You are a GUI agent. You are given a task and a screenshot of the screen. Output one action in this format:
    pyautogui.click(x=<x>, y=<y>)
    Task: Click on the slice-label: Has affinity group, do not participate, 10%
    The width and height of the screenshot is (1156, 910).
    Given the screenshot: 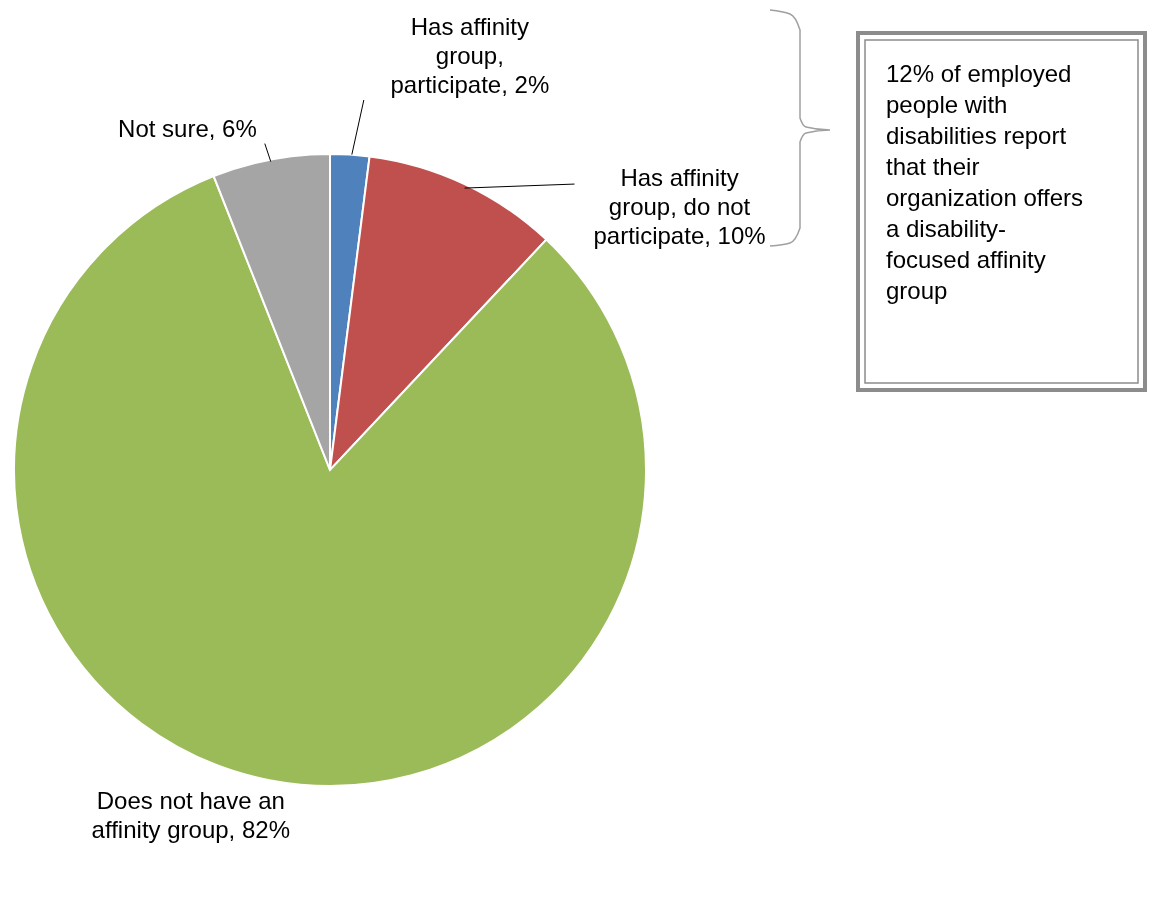 What is the action you would take?
    pyautogui.click(x=679, y=207)
    